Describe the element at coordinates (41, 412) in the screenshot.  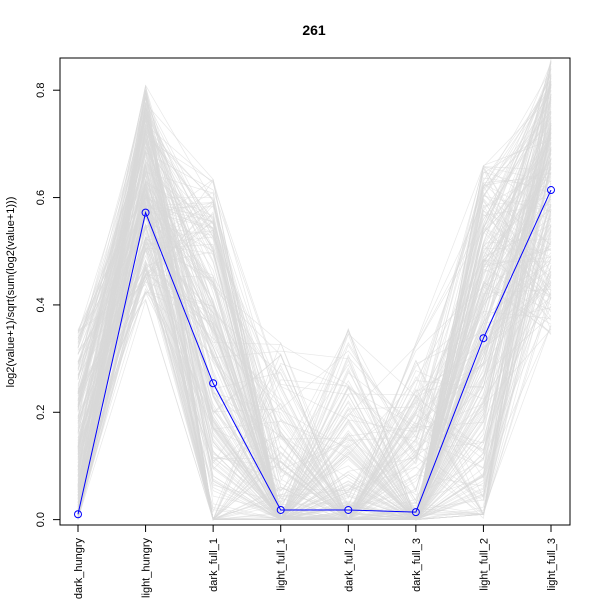
I see `y-tick-label: 0.2` at that location.